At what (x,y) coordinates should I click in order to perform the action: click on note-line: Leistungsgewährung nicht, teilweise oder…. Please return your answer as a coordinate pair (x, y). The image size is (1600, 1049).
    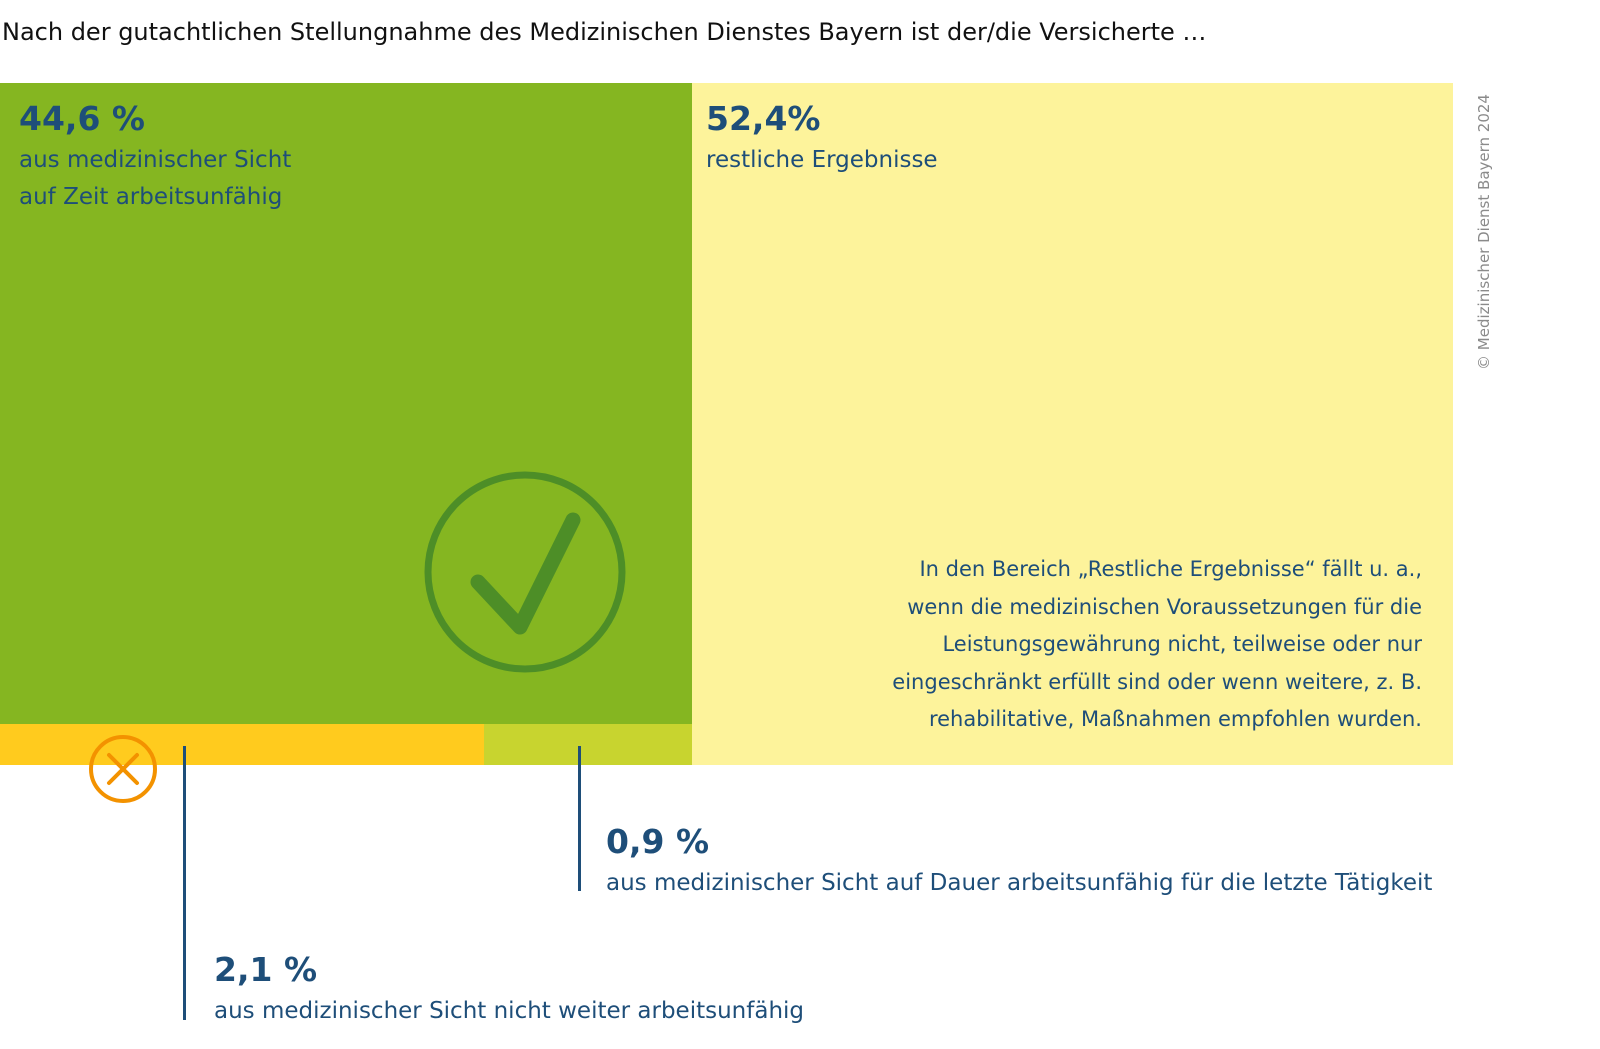
    Looking at the image, I should click on (1182, 644).